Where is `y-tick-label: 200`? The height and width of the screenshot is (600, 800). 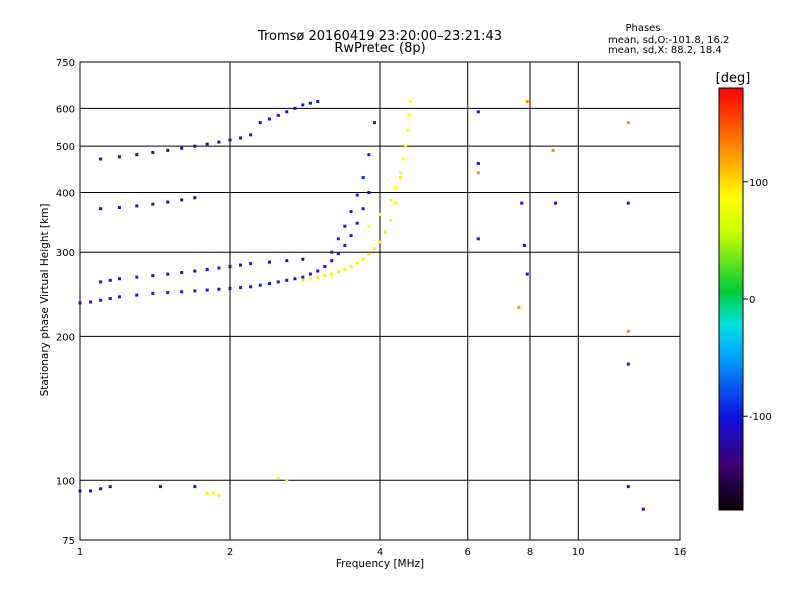
y-tick-label: 200 is located at coordinates (65, 337).